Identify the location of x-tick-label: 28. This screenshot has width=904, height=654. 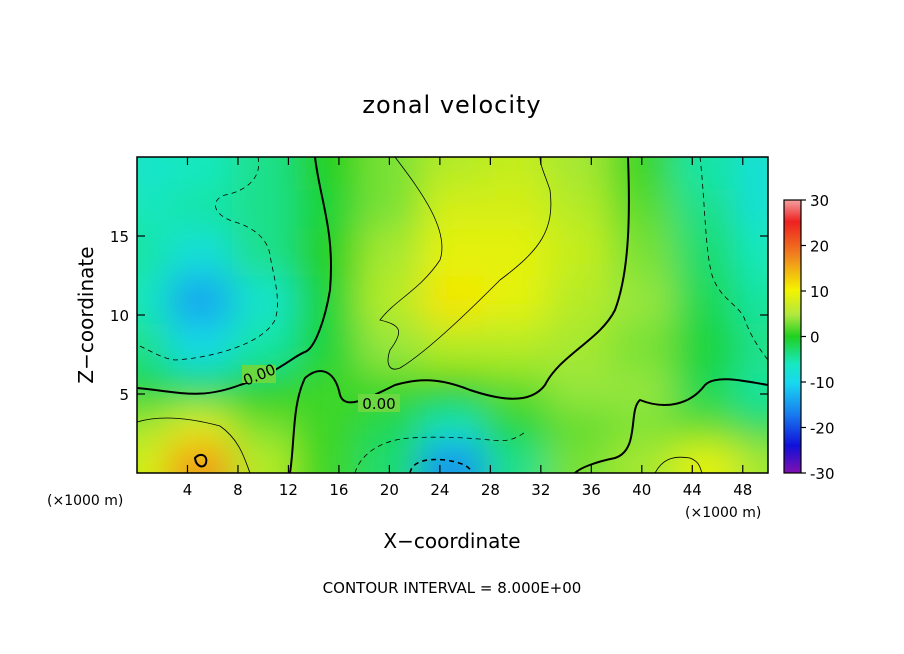
(490, 490).